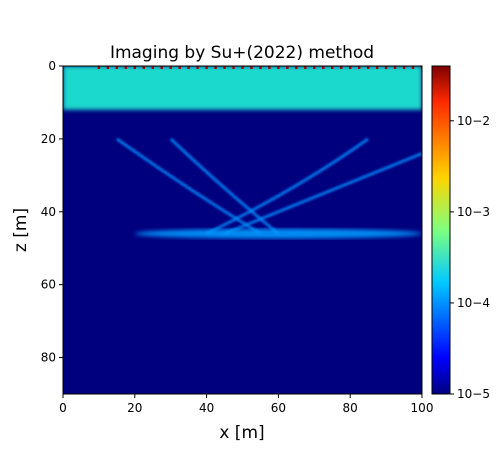  What do you see at coordinates (242, 88) in the screenshot?
I see `near-surface-band` at bounding box center [242, 88].